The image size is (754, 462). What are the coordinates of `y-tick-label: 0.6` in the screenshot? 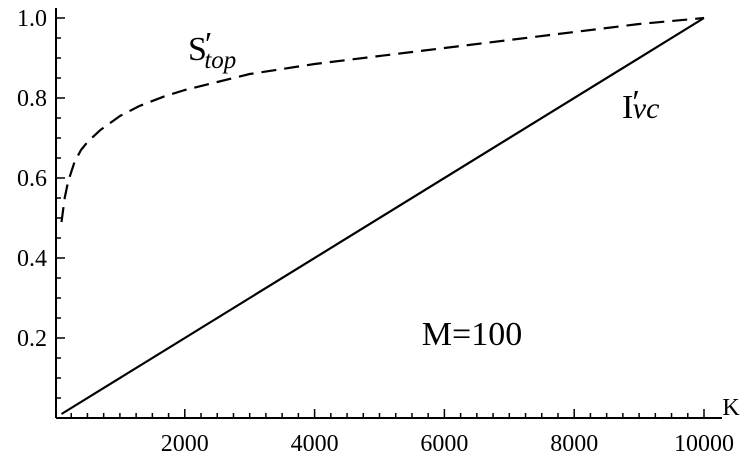 It's located at (32, 179).